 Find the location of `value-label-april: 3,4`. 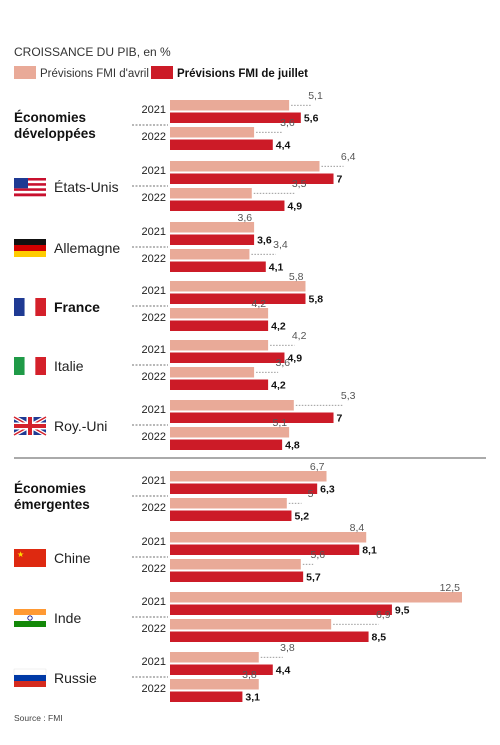

value-label-april: 3,4 is located at coordinates (280, 245).